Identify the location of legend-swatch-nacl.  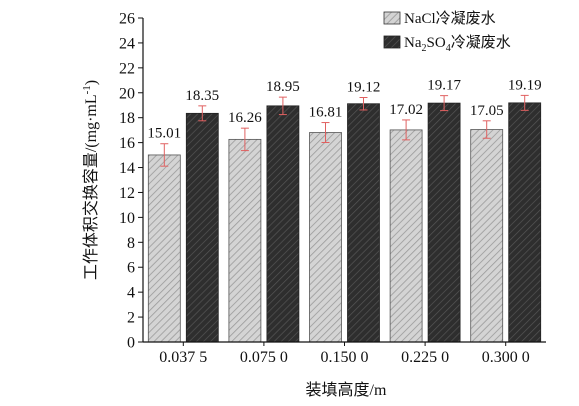
(392, 18).